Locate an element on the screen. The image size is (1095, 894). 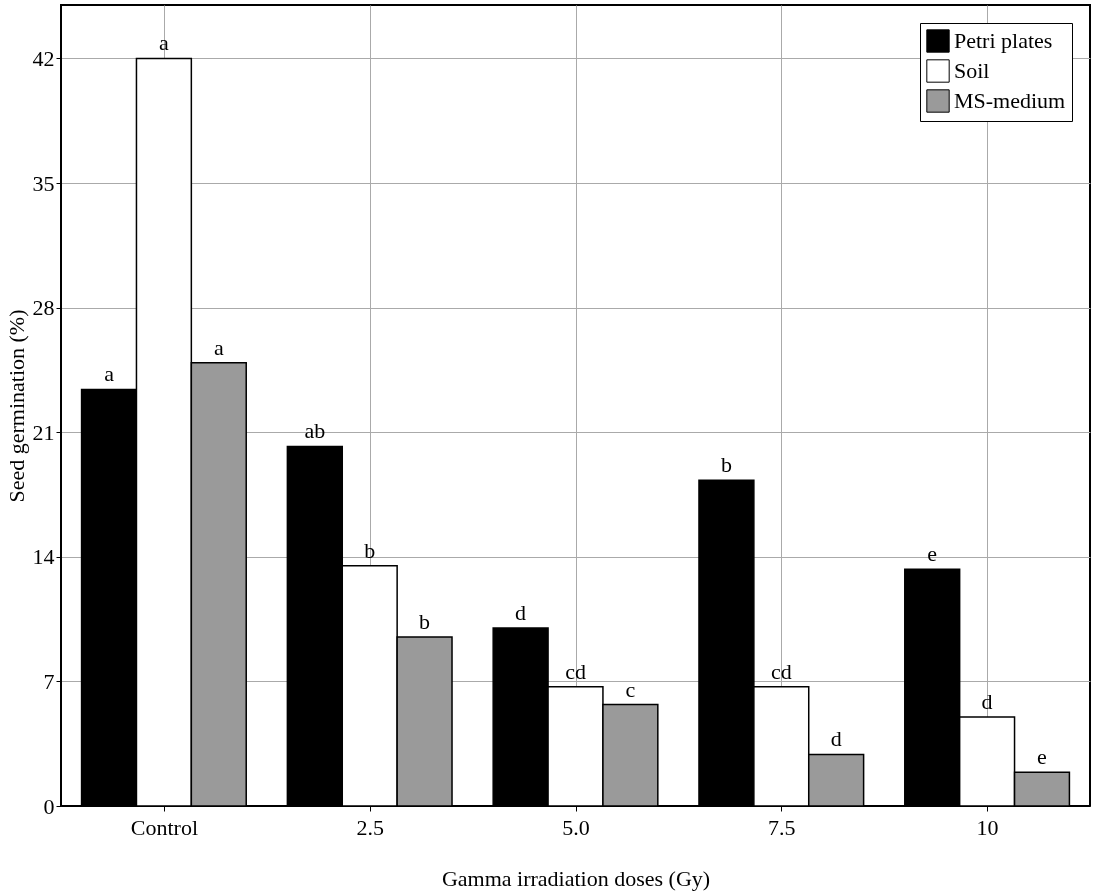
y-tick-label: 21 is located at coordinates (43, 432).